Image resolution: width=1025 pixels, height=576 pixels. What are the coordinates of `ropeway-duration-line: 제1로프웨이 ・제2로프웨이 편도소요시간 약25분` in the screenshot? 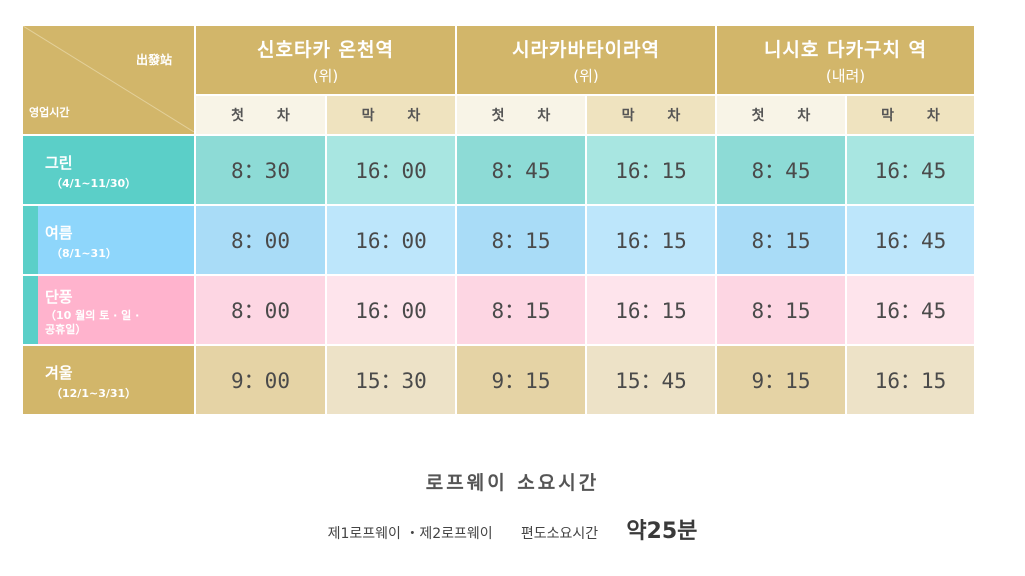 It's located at (512, 529).